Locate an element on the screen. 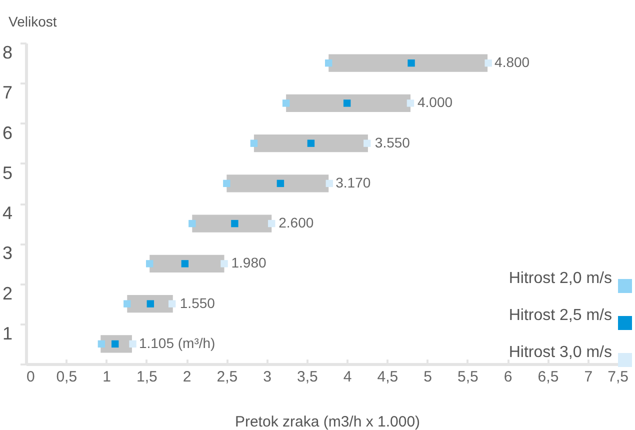  annotation: 4.800 is located at coordinates (512, 62).